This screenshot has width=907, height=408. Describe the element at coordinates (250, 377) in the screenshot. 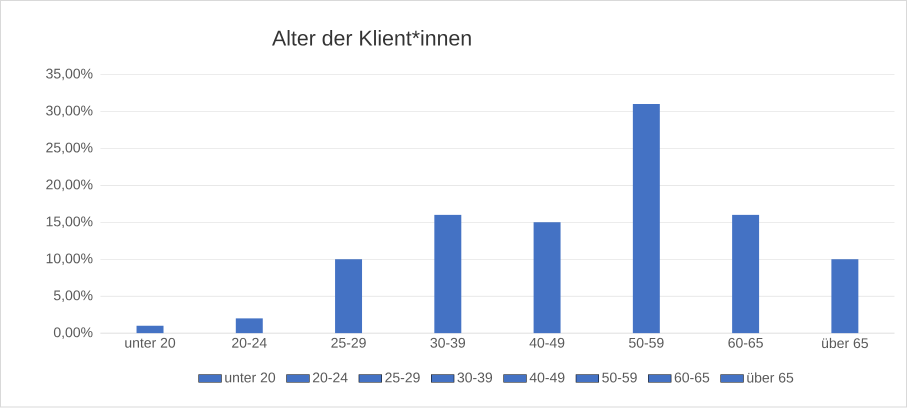

I see `legend-label: unter 20` at that location.